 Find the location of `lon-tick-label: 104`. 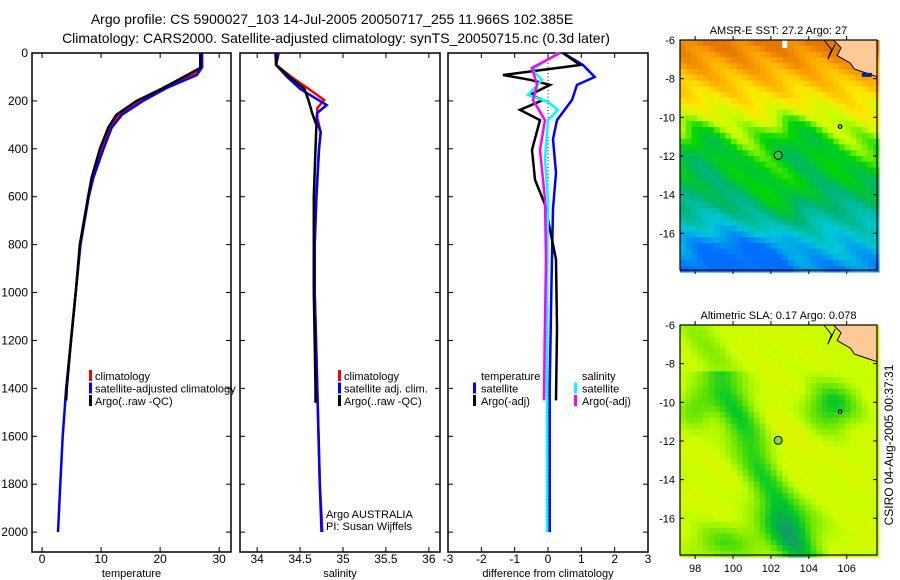

lon-tick-label: 104 is located at coordinates (809, 569).